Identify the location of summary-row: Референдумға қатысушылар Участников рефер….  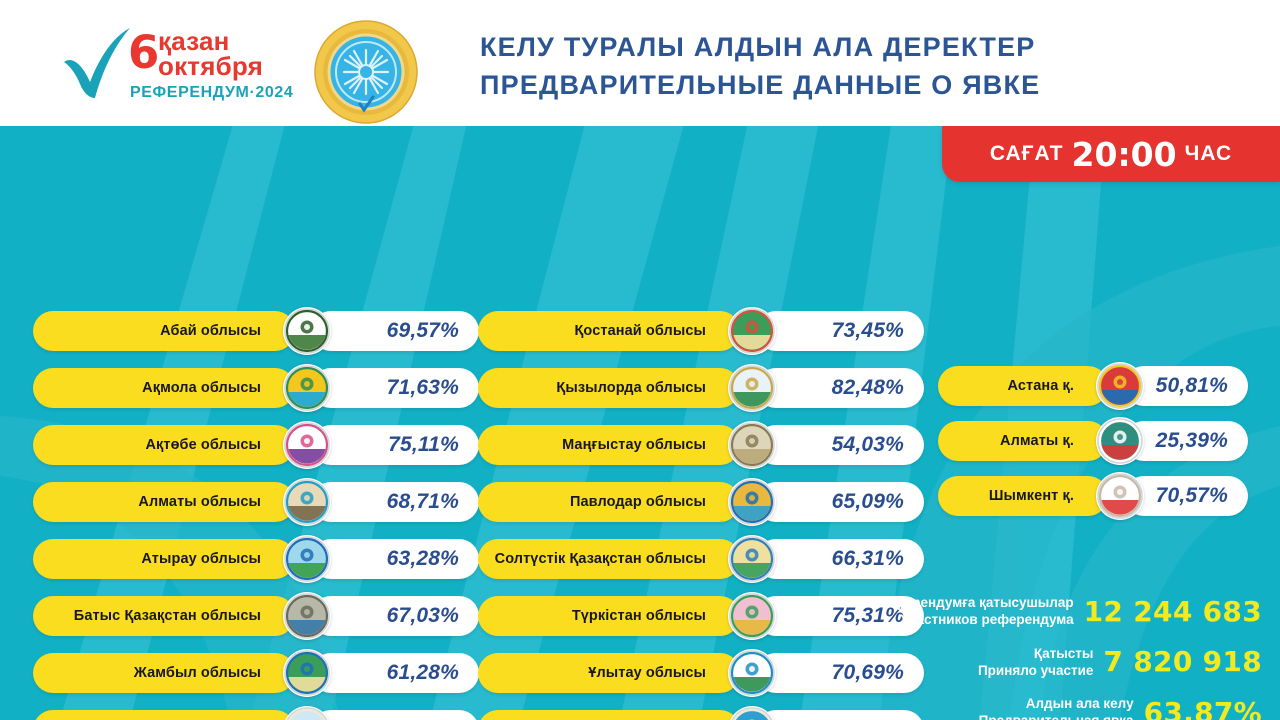
(1069, 611).